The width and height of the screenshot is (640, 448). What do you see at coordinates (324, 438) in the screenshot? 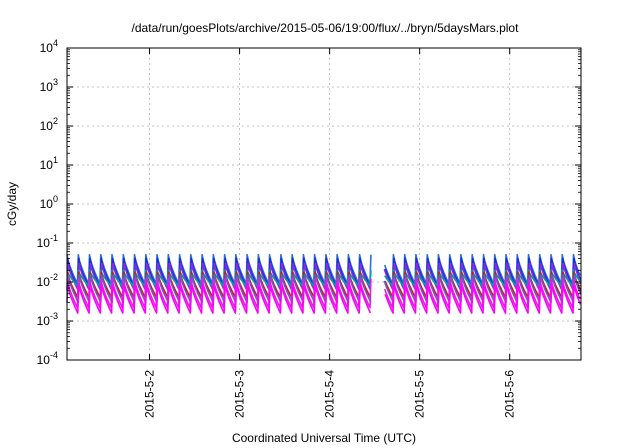
I see `x-axis-label: Coordinated Universal Time (UTC)` at bounding box center [324, 438].